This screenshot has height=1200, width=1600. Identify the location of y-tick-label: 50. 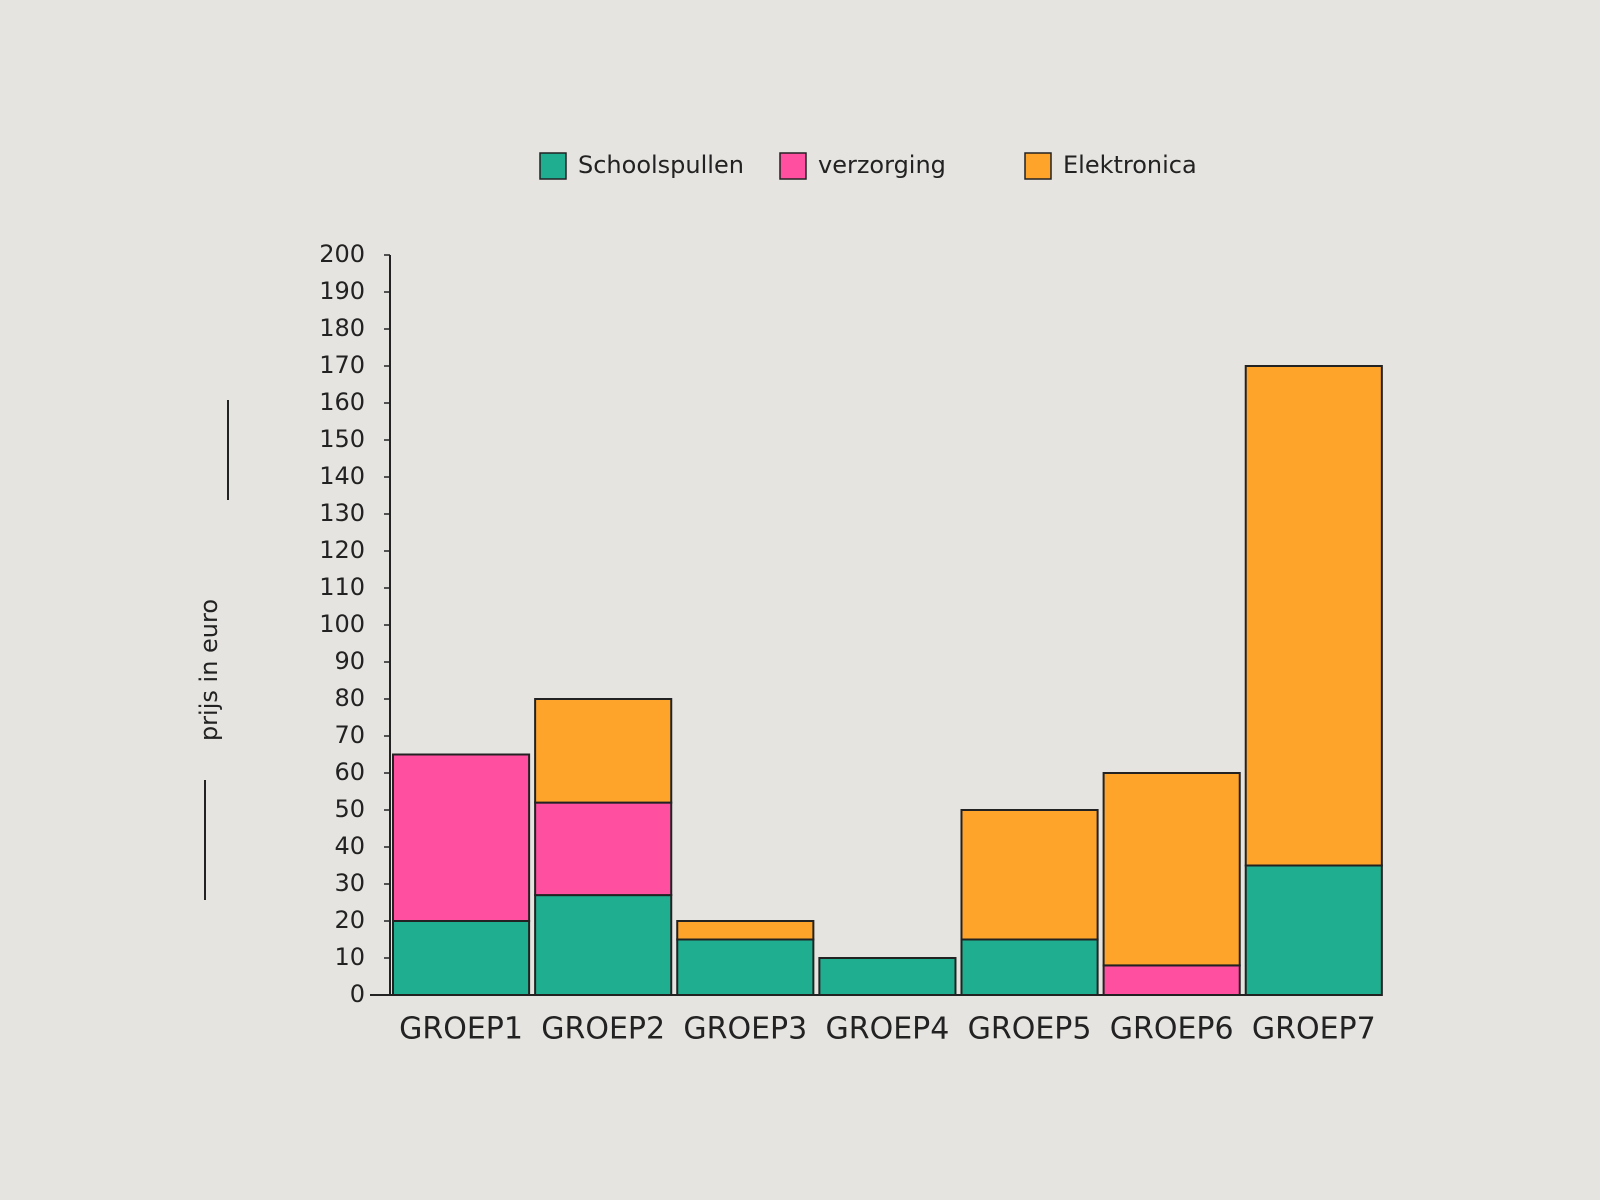
(349, 809).